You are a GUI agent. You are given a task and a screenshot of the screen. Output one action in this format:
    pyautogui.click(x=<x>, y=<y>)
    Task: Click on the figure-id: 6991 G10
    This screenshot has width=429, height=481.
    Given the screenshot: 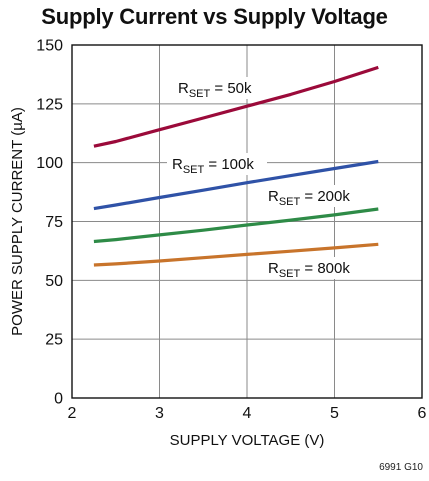 What is the action you would take?
    pyautogui.click(x=401, y=467)
    